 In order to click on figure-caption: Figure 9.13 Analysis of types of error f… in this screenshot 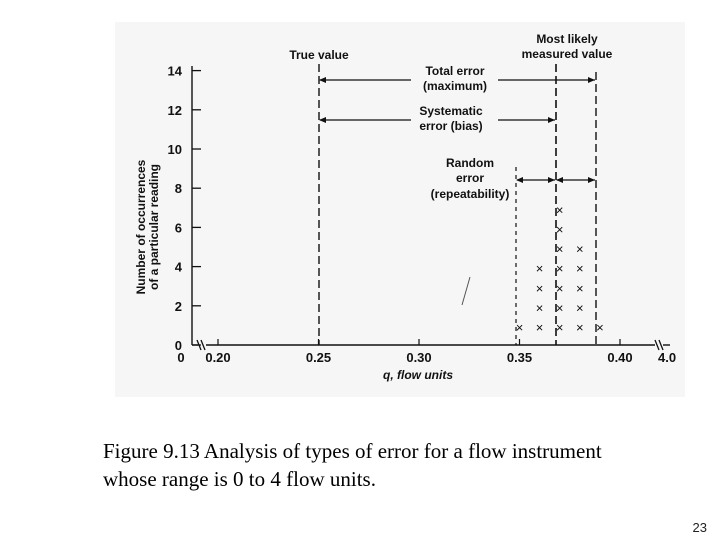, I will do `click(403, 465)`.